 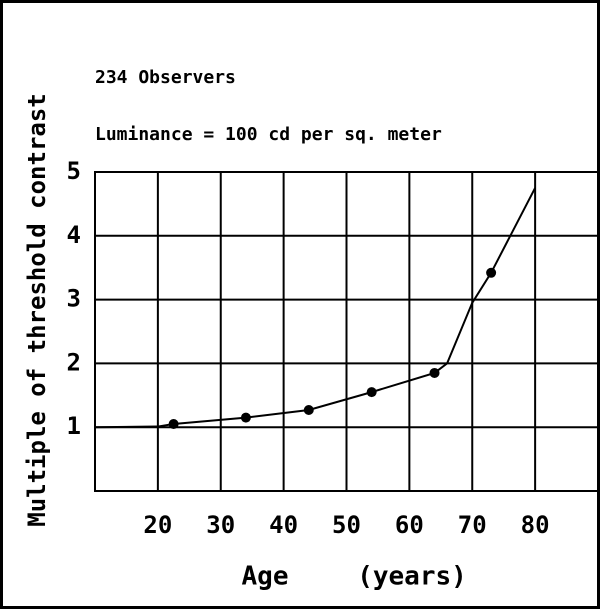 What do you see at coordinates (412, 577) in the screenshot?
I see `x-axis-unit: (years)` at bounding box center [412, 577].